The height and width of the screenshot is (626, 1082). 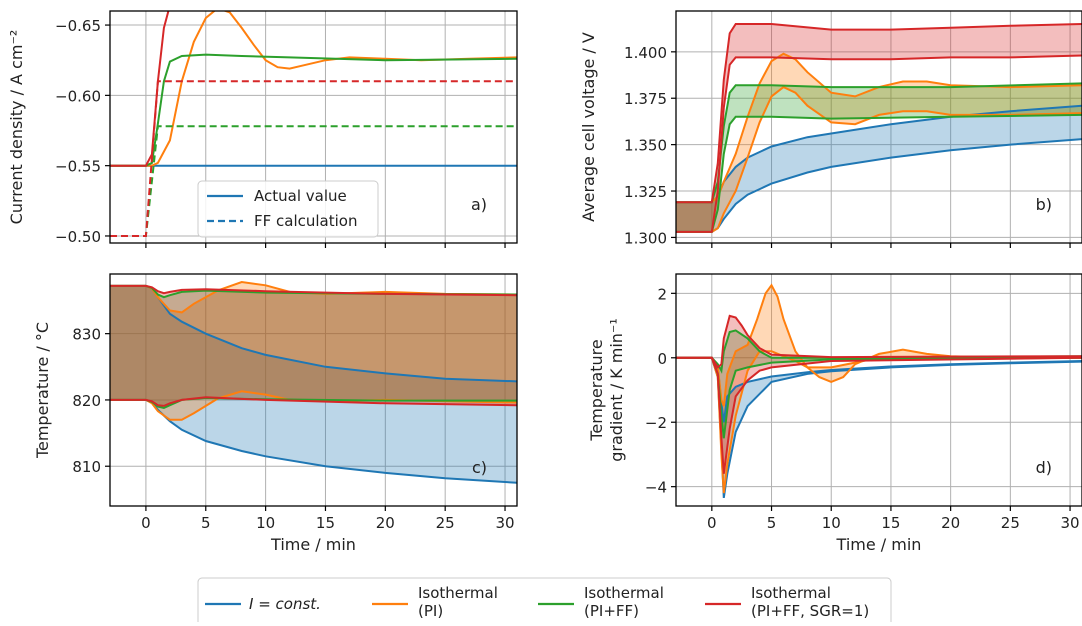 What do you see at coordinates (78, 237) in the screenshot?
I see `y-tick-label: −0.50` at bounding box center [78, 237].